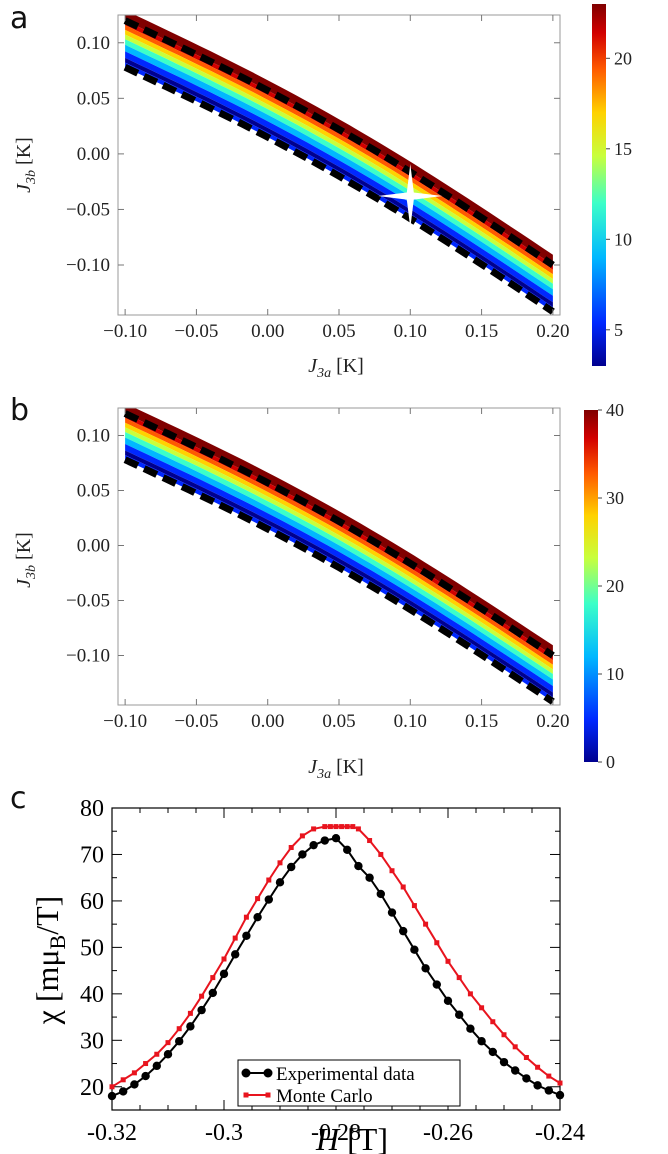 This screenshot has height=1154, width=668. Describe the element at coordinates (92, 902) in the screenshot. I see `y-tick-label: 60` at that location.